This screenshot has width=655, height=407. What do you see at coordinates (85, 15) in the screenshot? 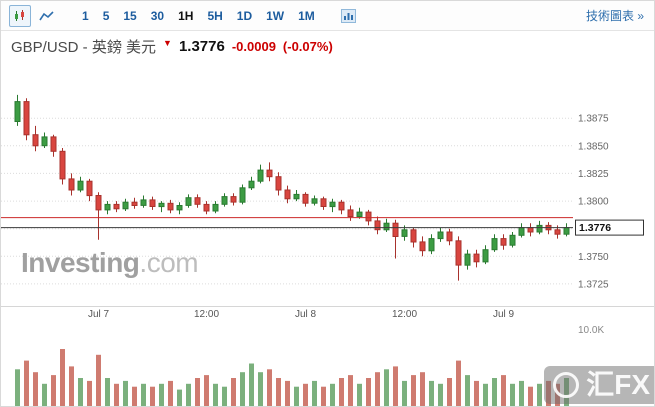
I see `timeframe-1: 1` at bounding box center [85, 15].